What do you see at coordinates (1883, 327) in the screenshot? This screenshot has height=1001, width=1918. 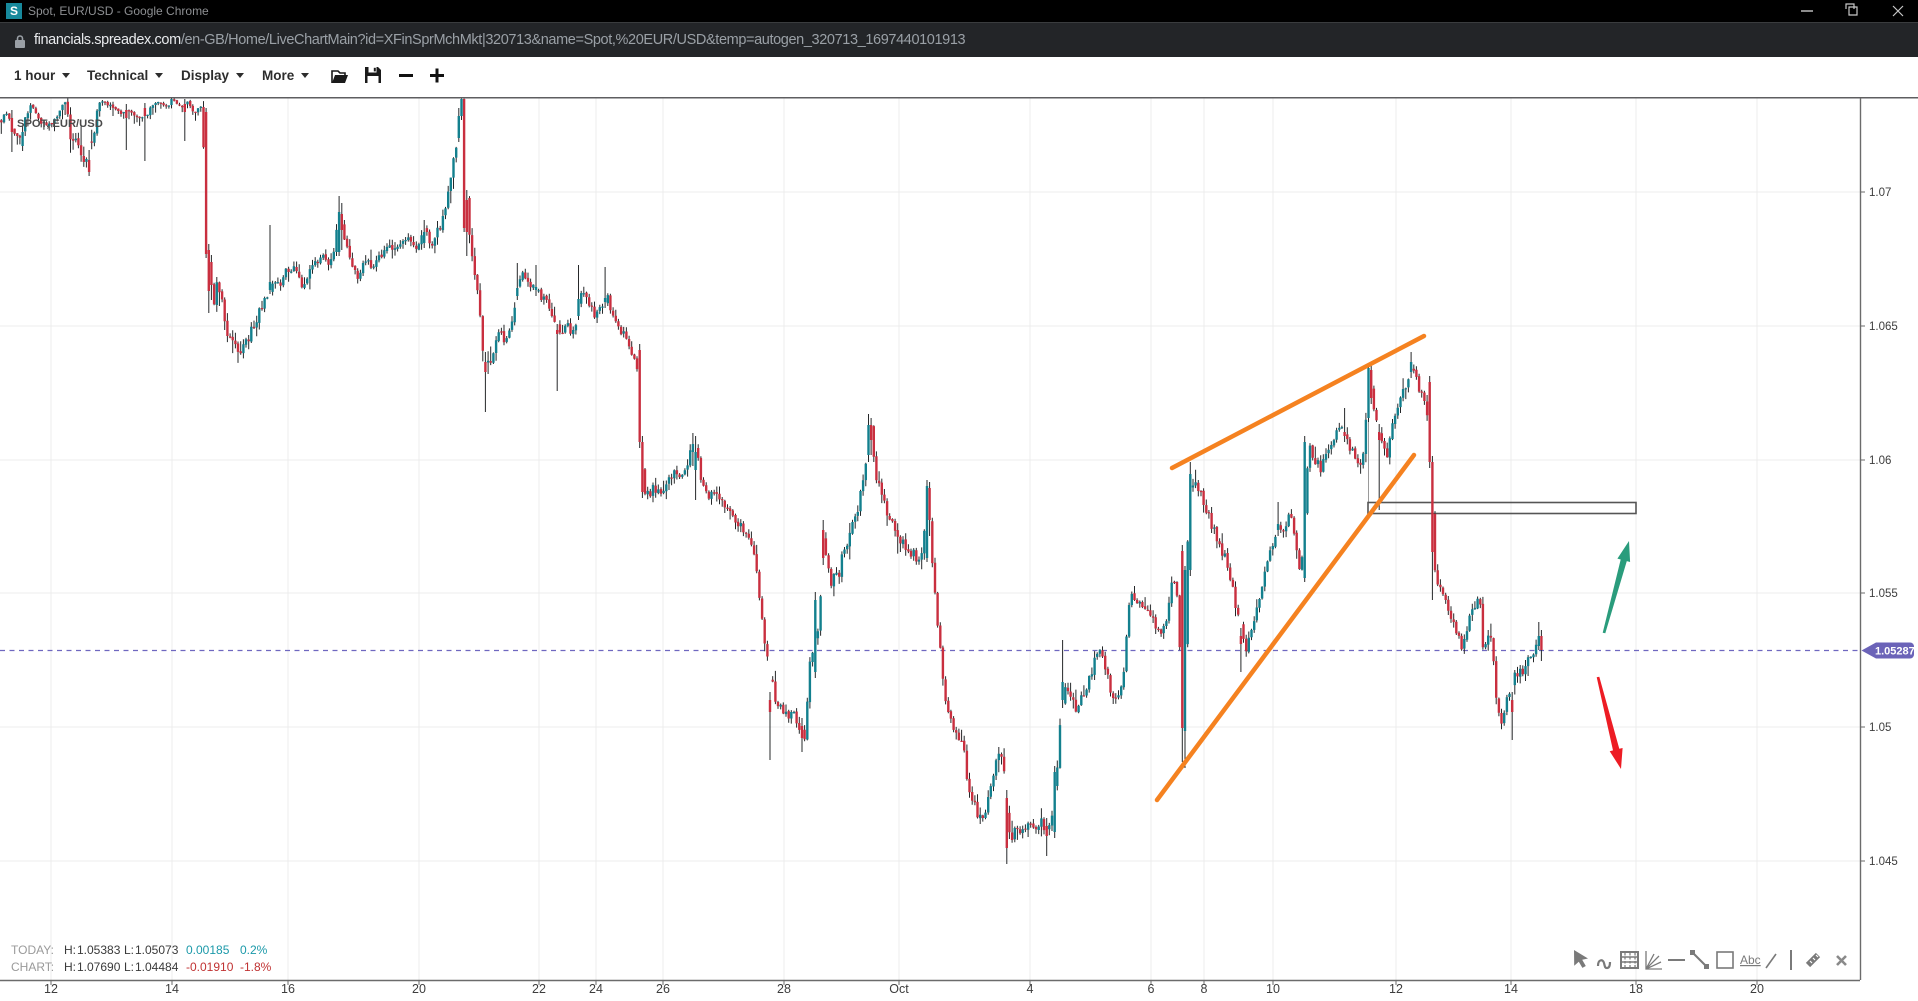 I see `svg-text: 1.065` at bounding box center [1883, 327].